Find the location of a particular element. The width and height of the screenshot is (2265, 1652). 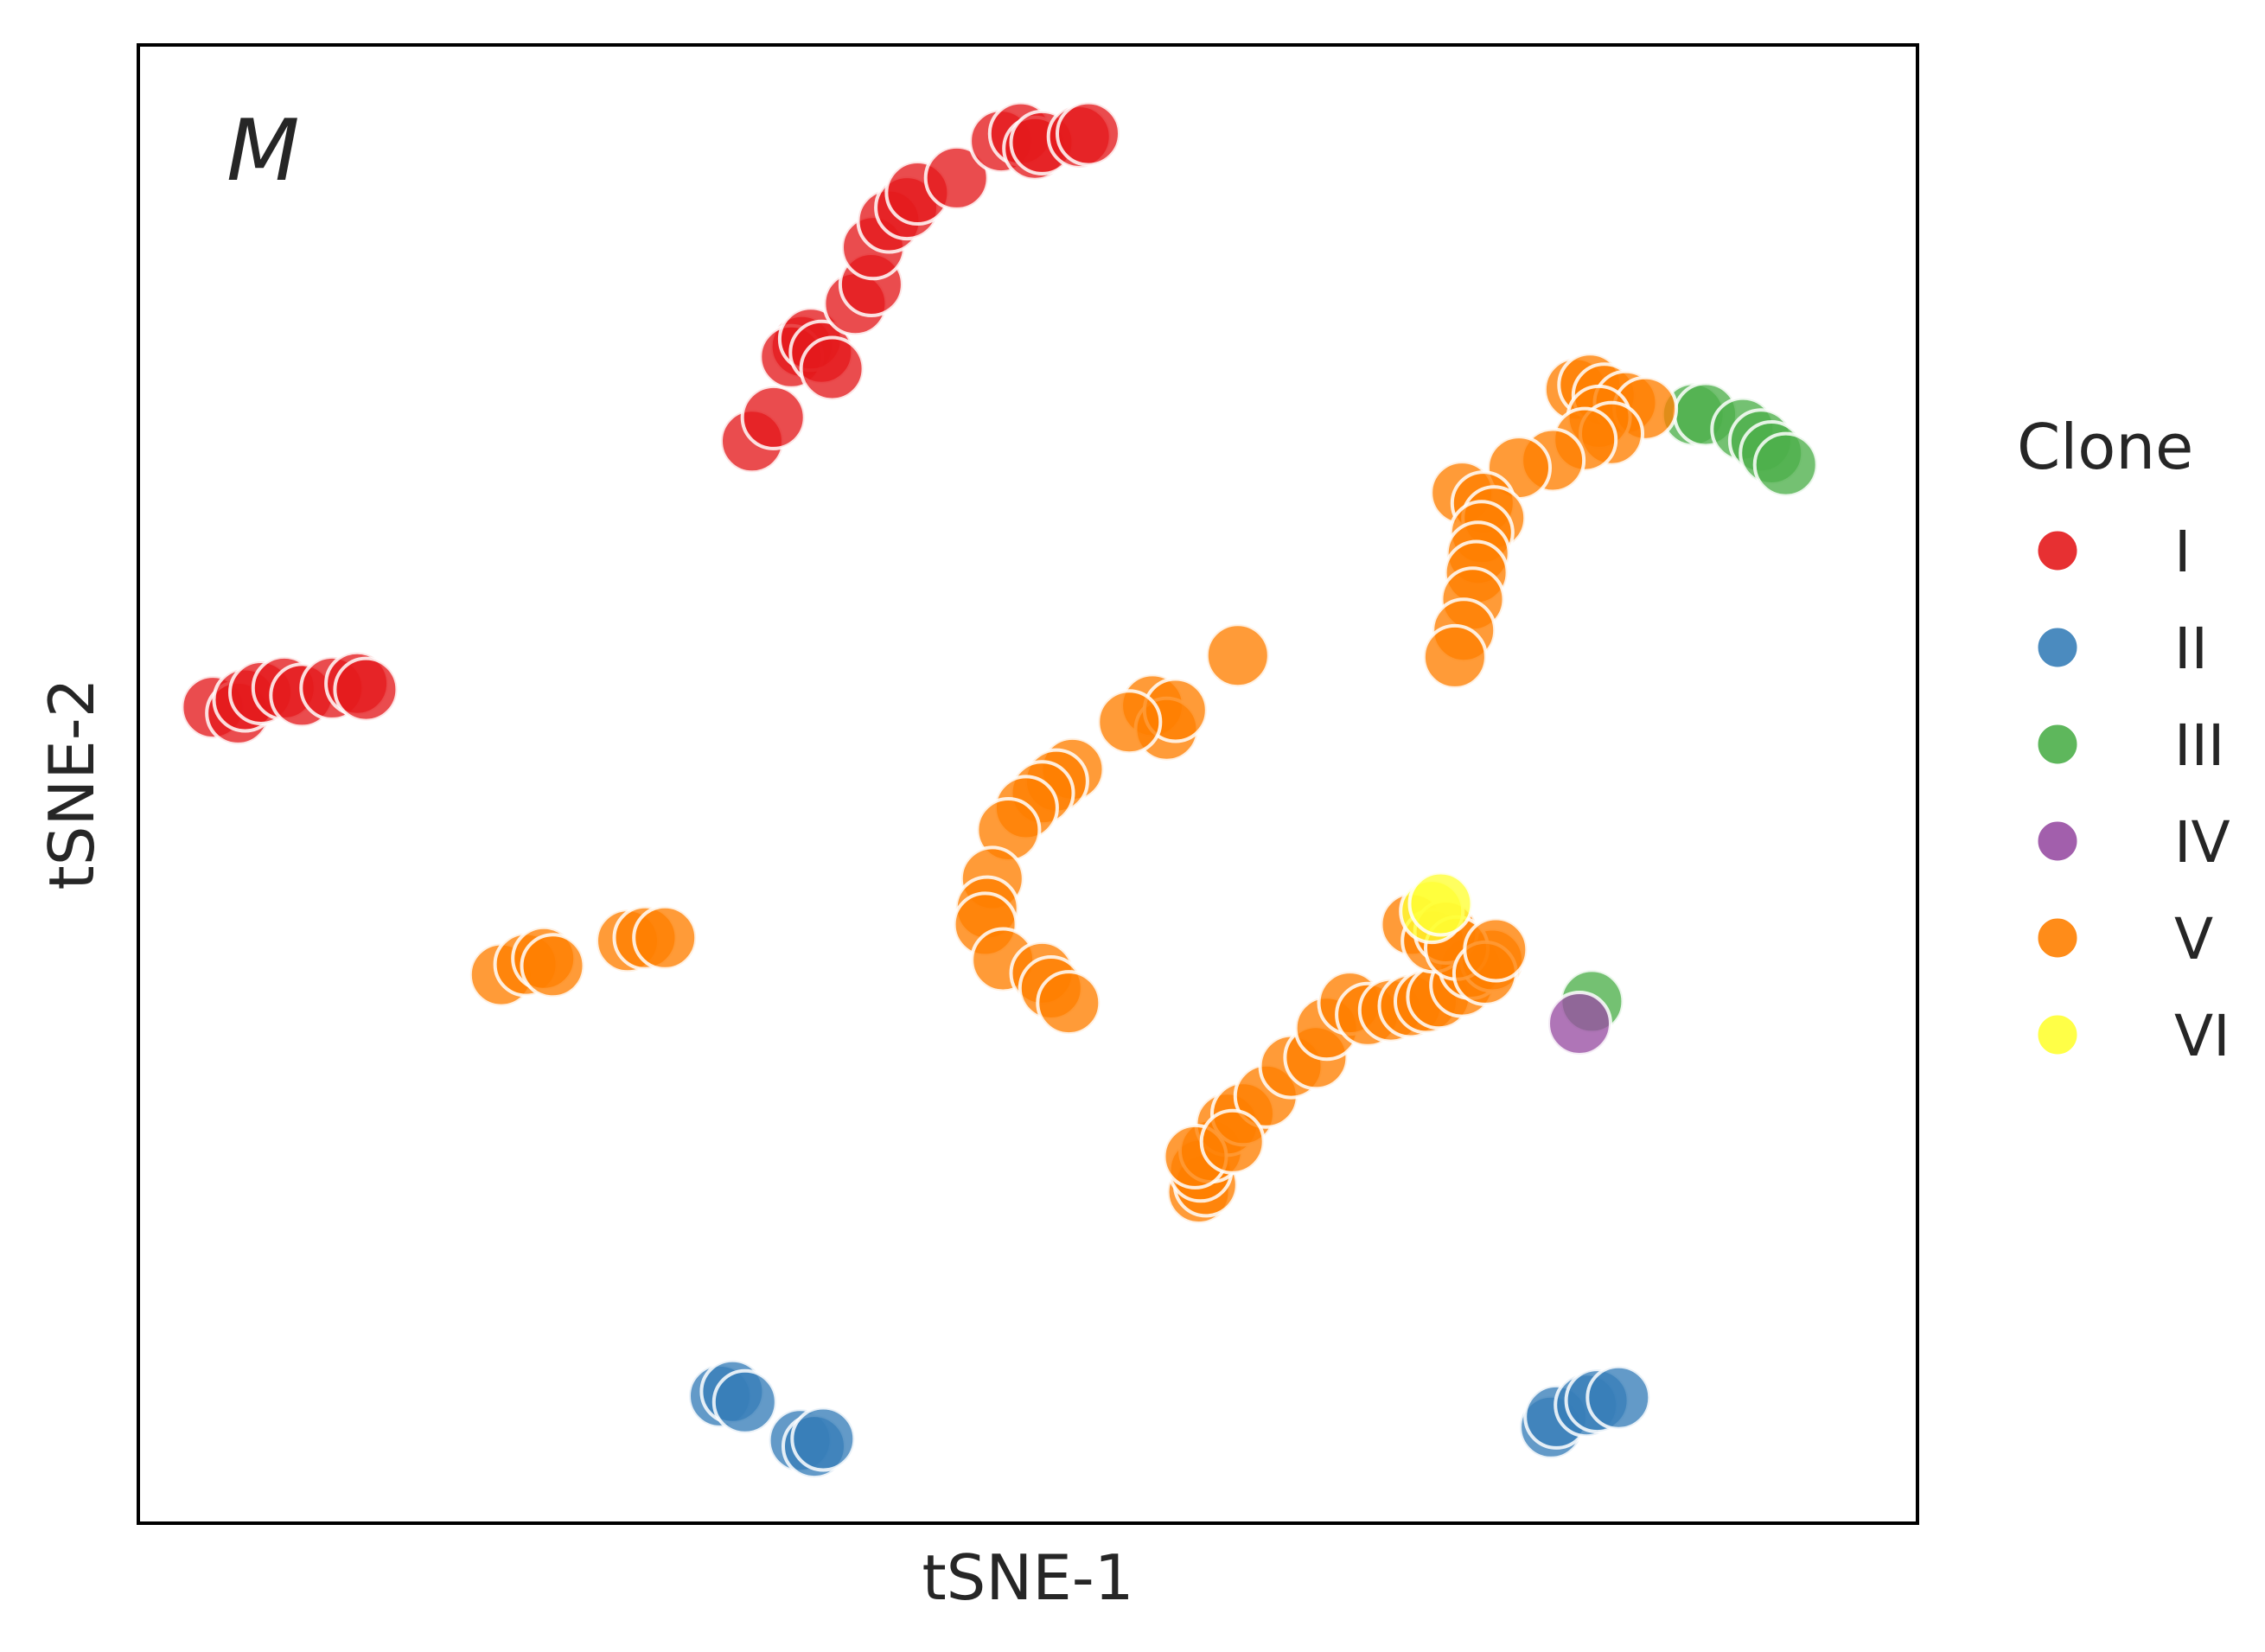

legend-item-I: I is located at coordinates (2113, 552).